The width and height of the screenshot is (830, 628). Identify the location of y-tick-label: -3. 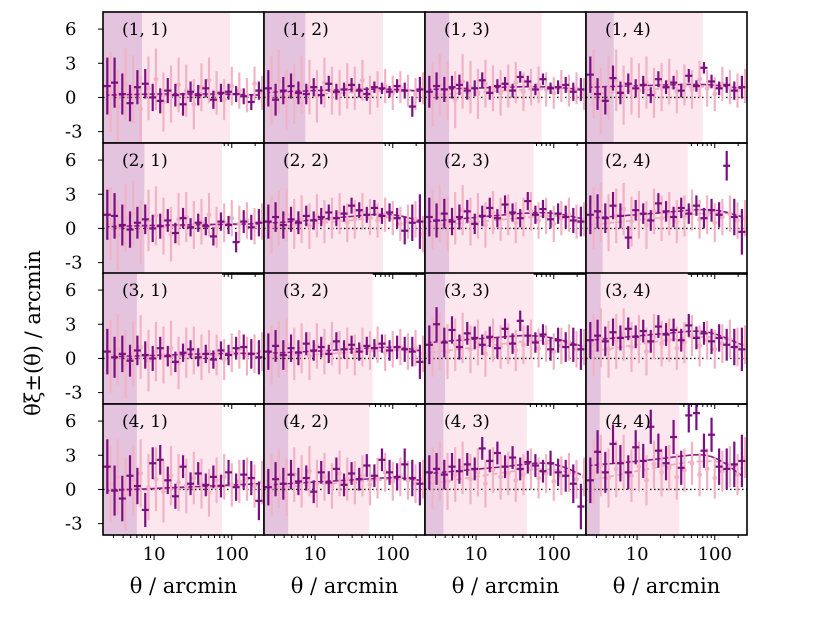
(74, 263).